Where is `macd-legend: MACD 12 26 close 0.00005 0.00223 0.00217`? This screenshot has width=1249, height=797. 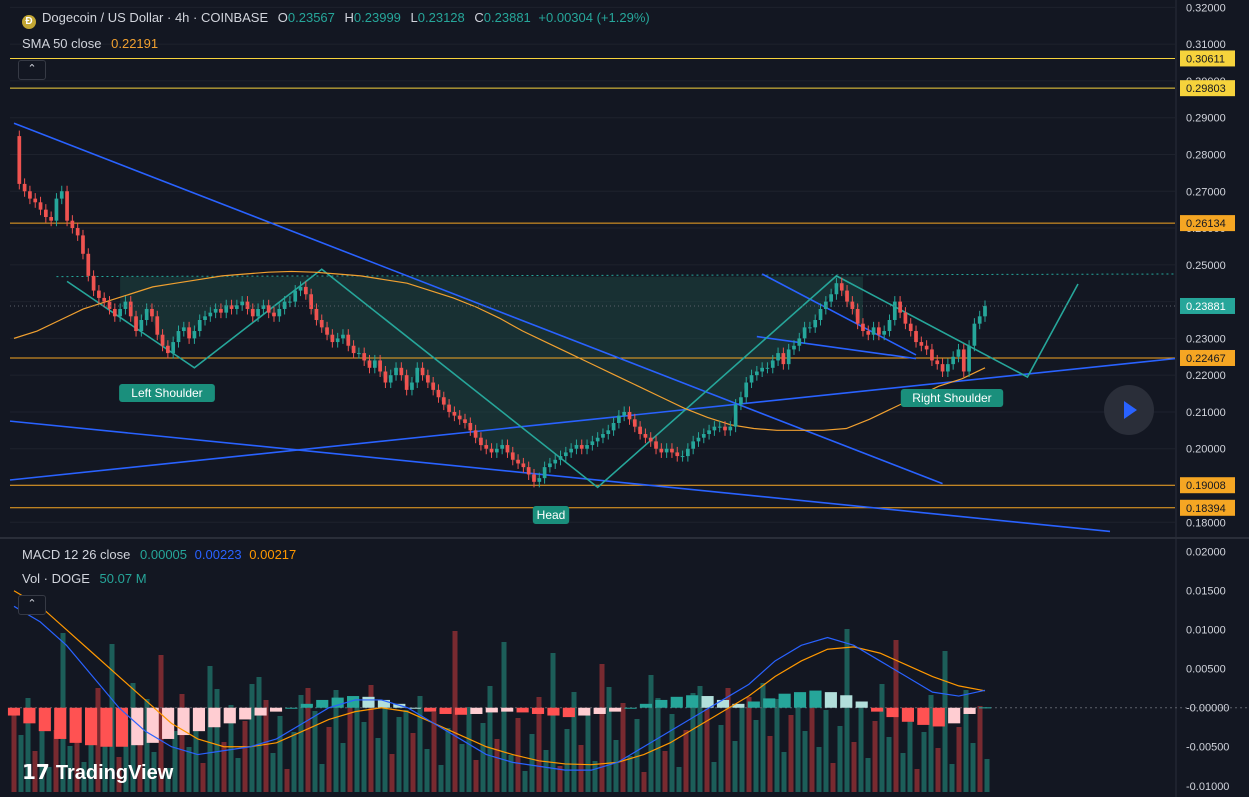
macd-legend: MACD 12 26 close 0.00005 0.00223 0.00217 is located at coordinates (159, 554).